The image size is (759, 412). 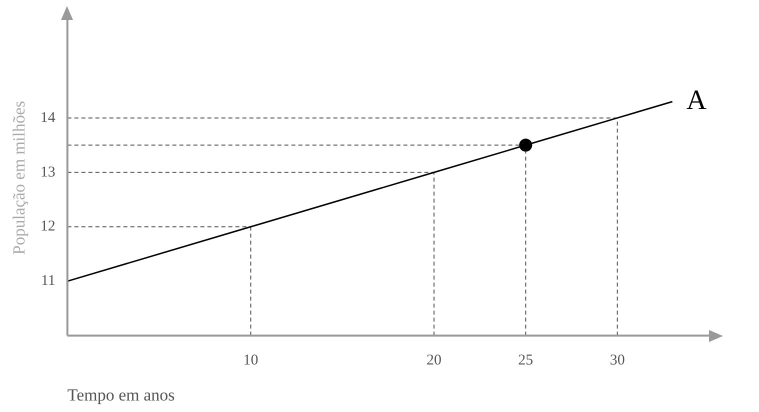 What do you see at coordinates (19, 177) in the screenshot?
I see `y-axis-title: População em milhões` at bounding box center [19, 177].